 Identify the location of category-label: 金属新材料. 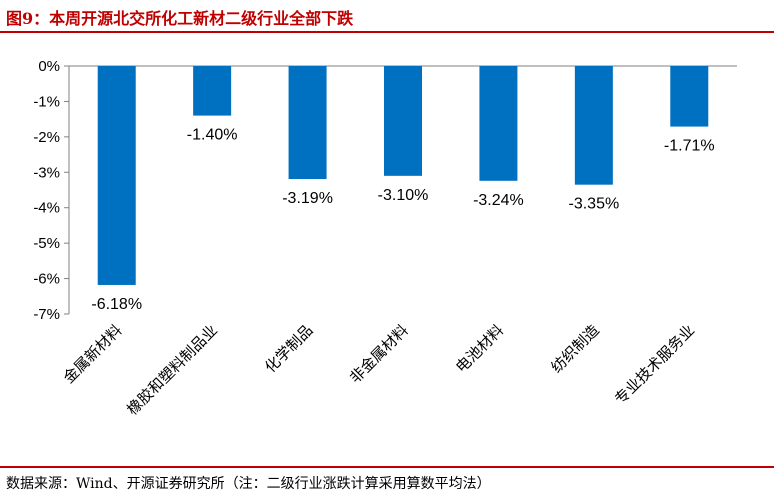
(93, 354).